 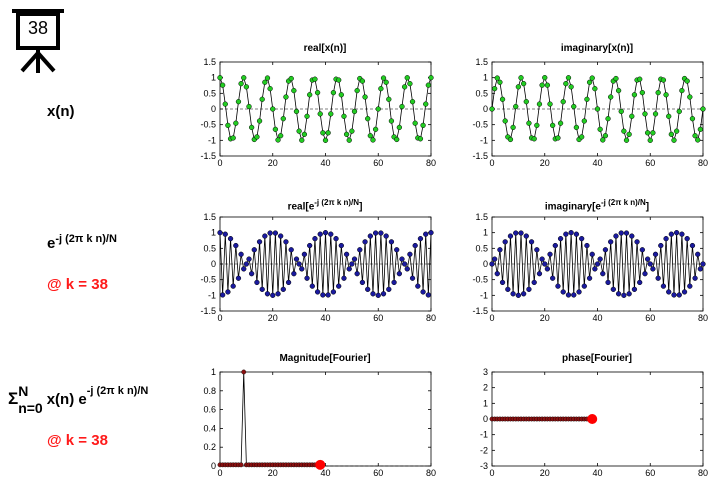 What do you see at coordinates (209, 428) in the screenshot?
I see `y-tick-label: 0.4` at bounding box center [209, 428].